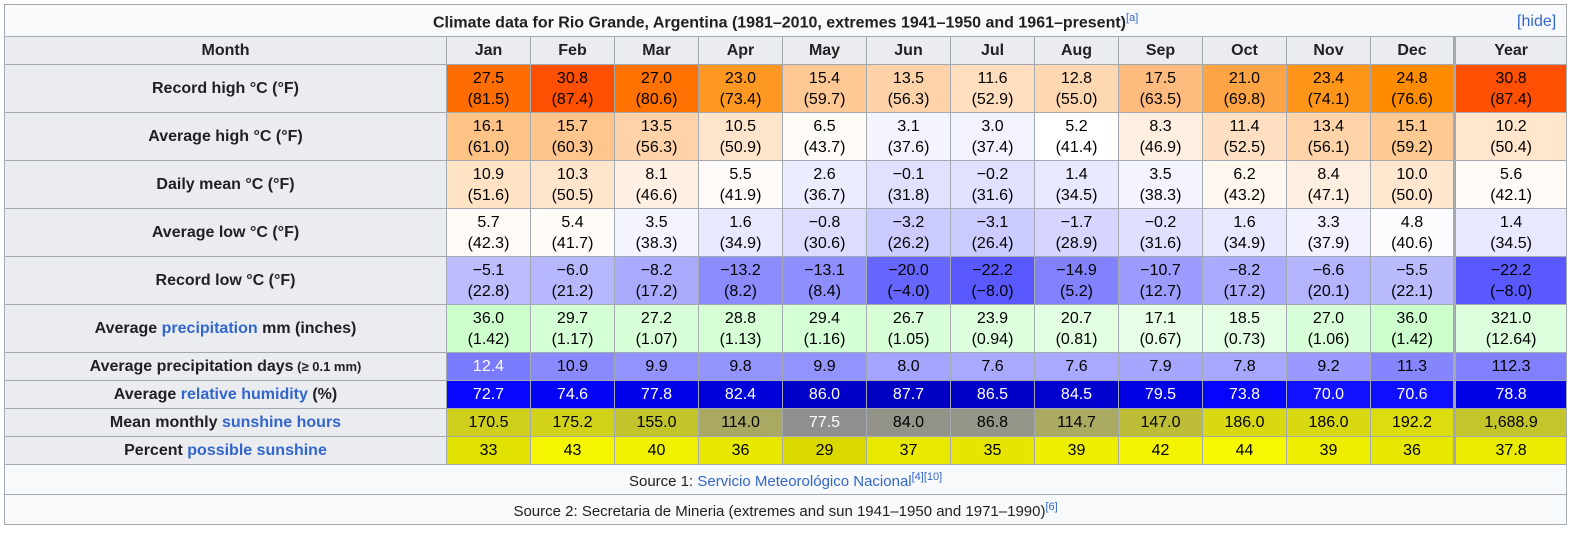  I want to click on data-cell: 10.0 (50.0), so click(1412, 184).